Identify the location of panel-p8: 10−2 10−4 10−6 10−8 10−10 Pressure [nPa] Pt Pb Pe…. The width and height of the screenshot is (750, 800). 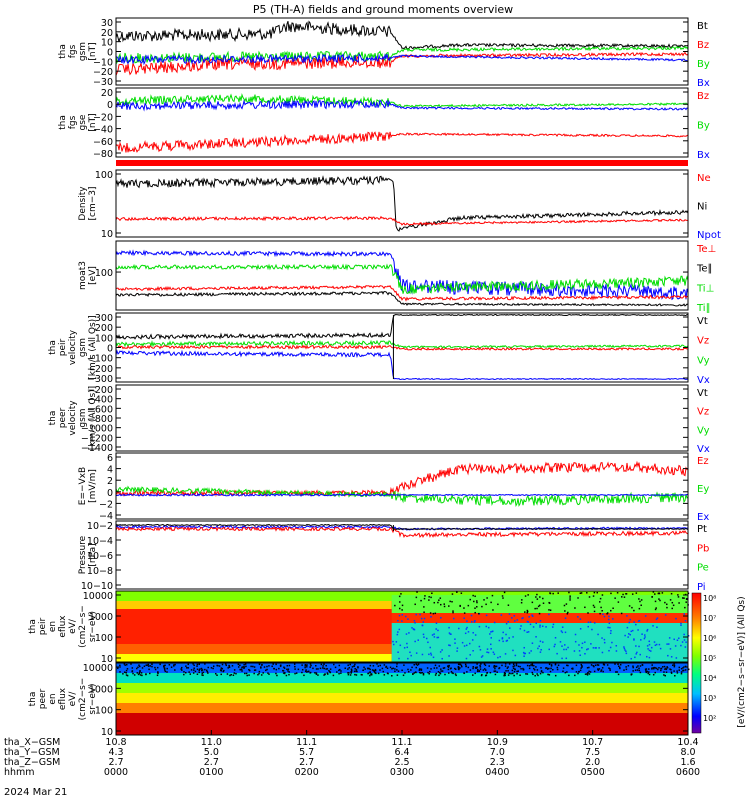
(393, 556).